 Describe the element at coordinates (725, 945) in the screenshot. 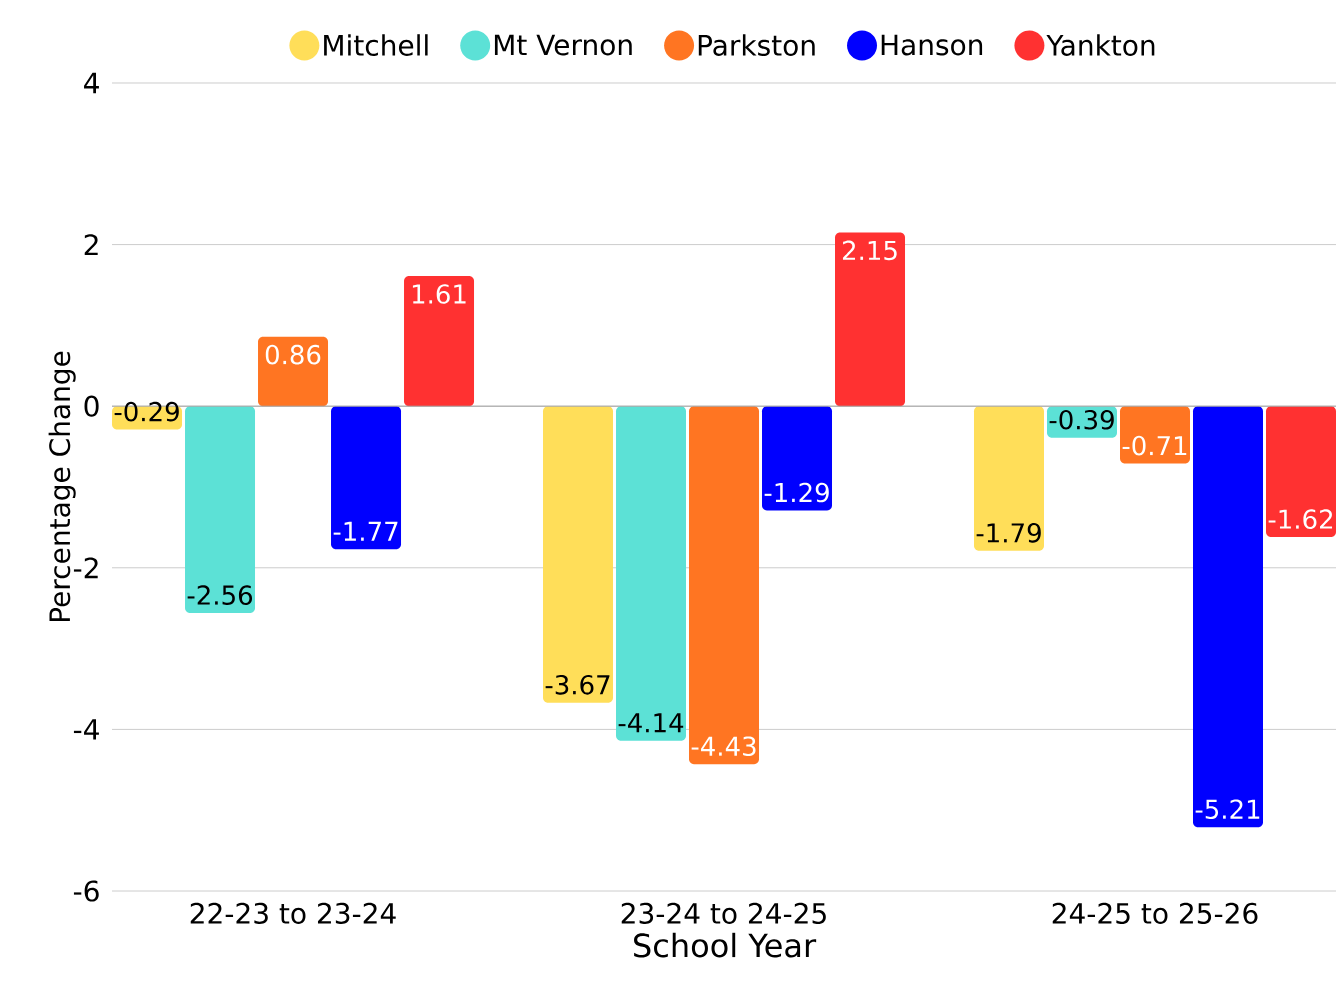

I see `x-axis-title: School Year` at that location.